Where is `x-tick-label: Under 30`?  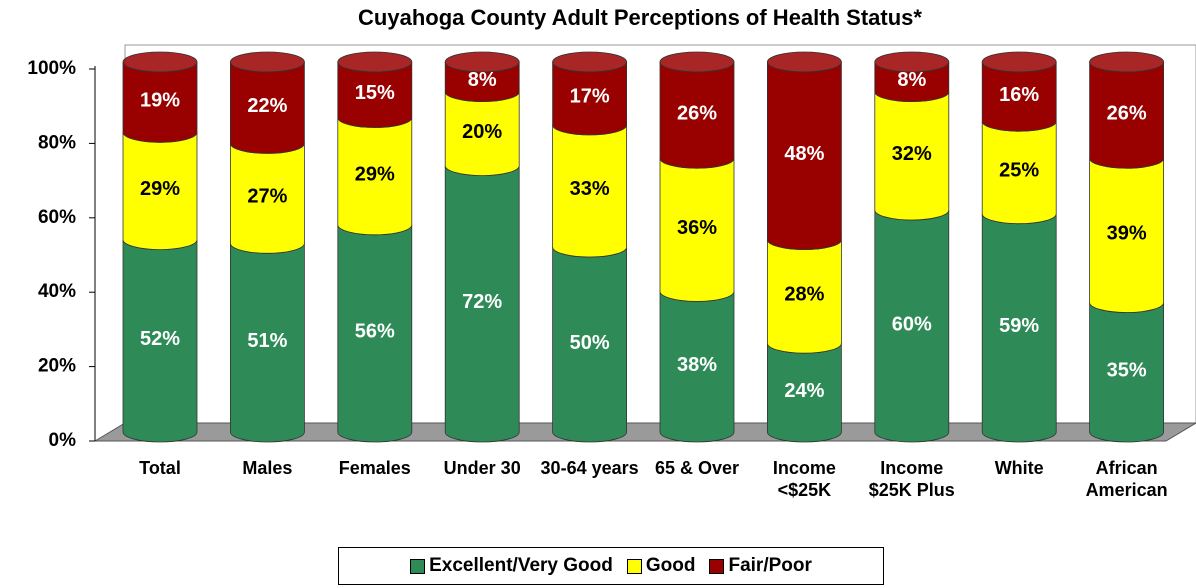 x-tick-label: Under 30 is located at coordinates (482, 468).